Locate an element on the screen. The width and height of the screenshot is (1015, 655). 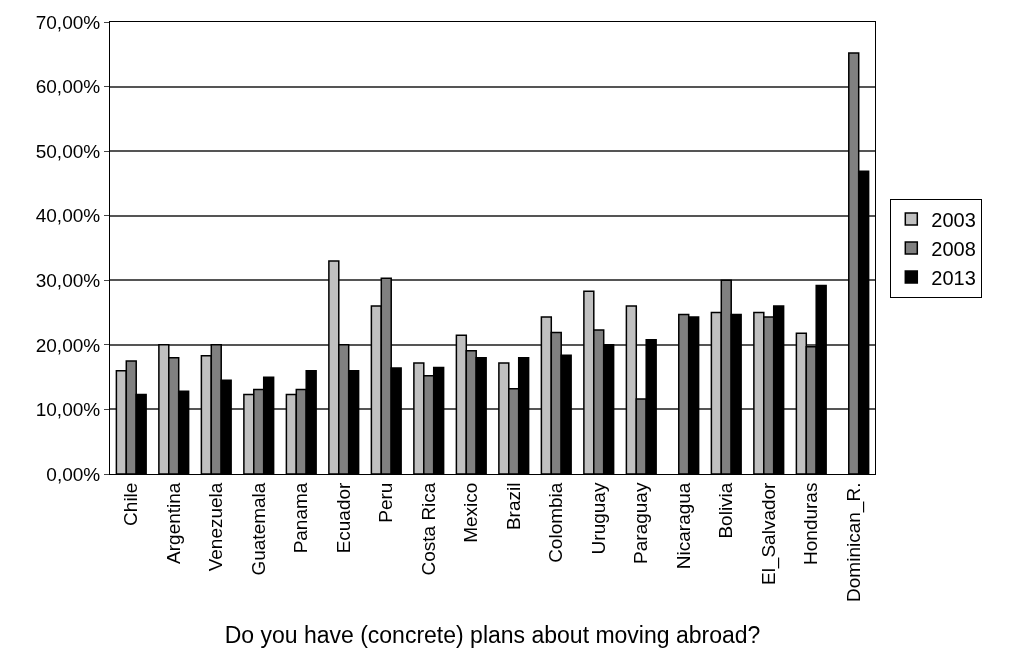
x-tick-label: El_Salvador is located at coordinates (768, 533).